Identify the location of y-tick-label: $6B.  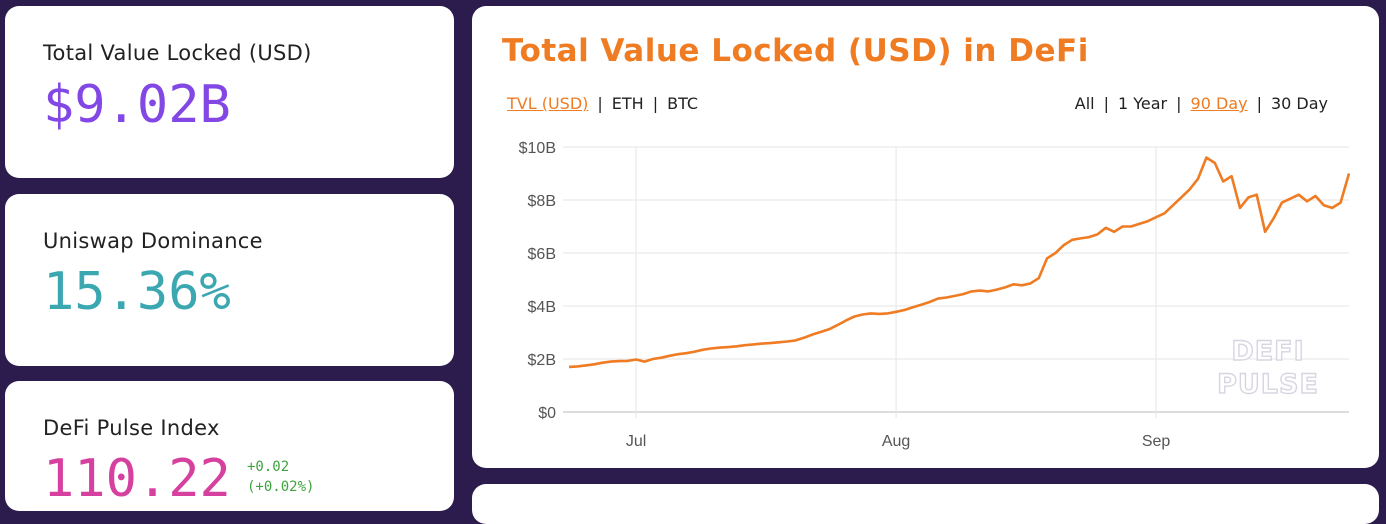
(542, 254).